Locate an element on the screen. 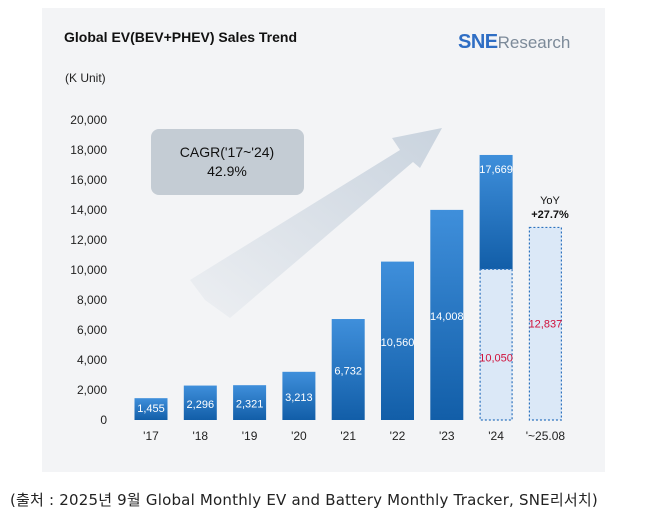 The image size is (658, 528). y-tick-label: 20,000 is located at coordinates (88, 120).